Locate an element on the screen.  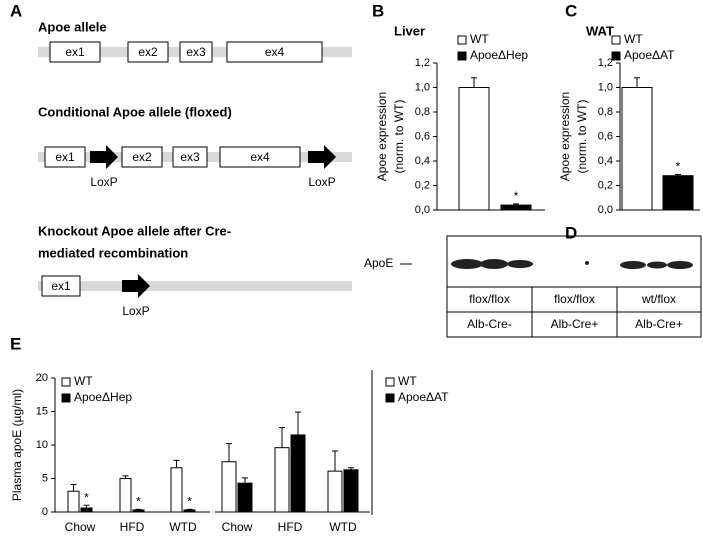
y-tick-label: 10 is located at coordinates (42, 445).